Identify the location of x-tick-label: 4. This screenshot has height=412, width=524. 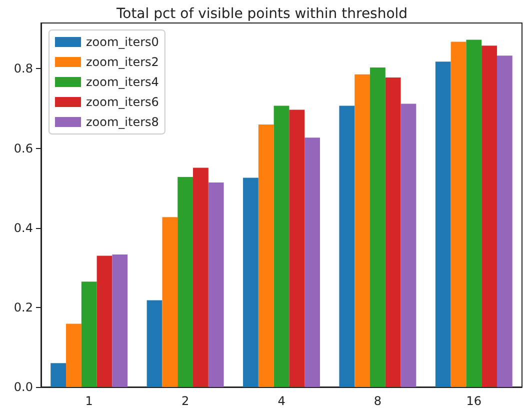
(282, 401).